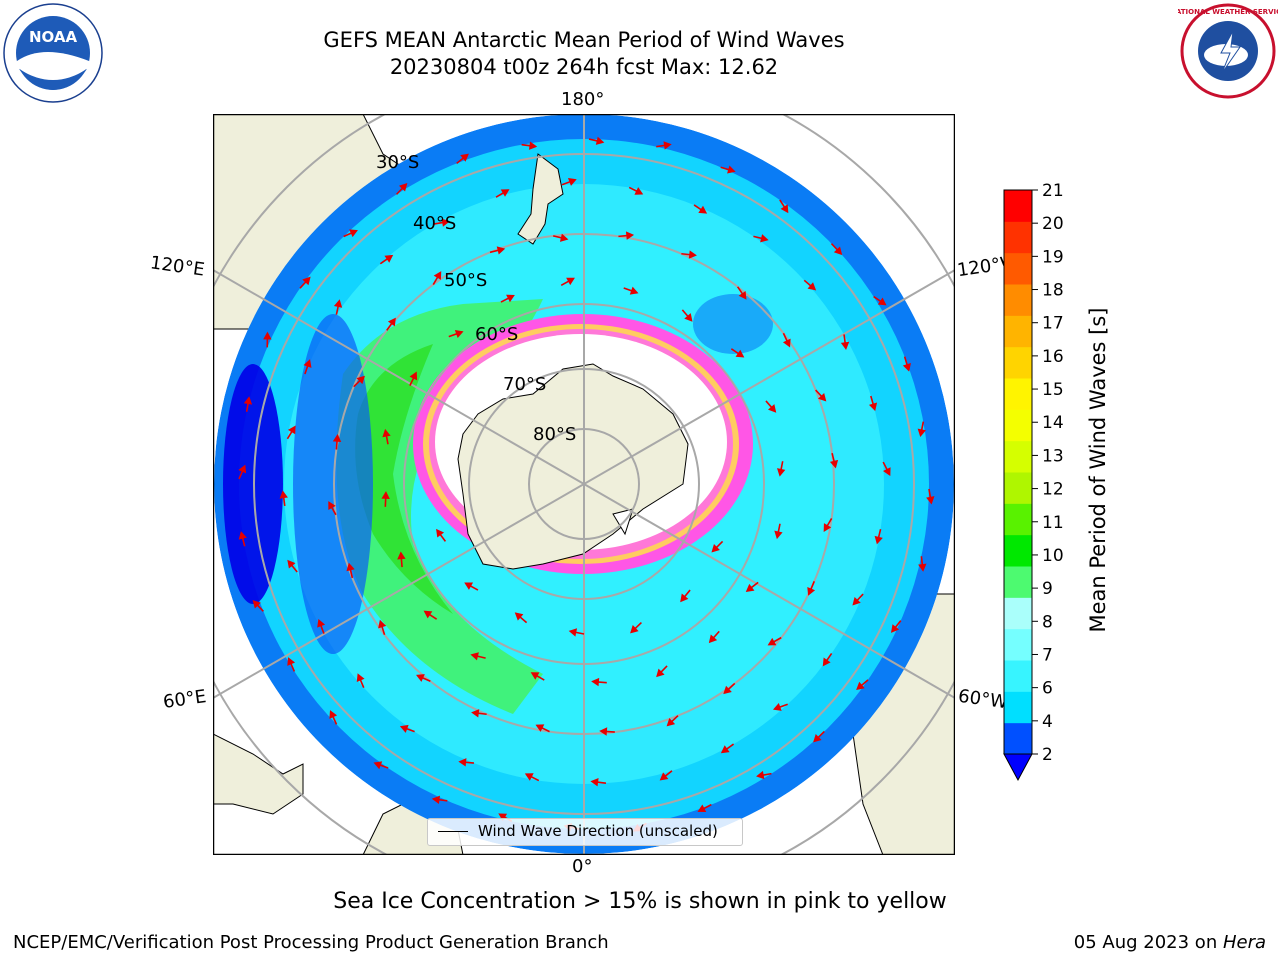  What do you see at coordinates (466, 280) in the screenshot?
I see `lat-label-50s: 50°S` at bounding box center [466, 280].